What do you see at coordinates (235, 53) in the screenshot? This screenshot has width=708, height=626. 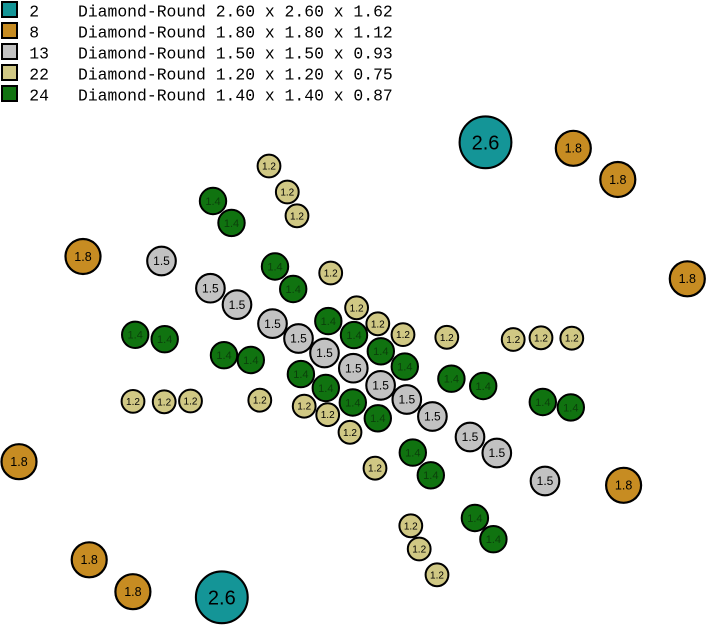 I see `svg-text:Diamond-Round 1.50 x 1.50 x 0.: Diamond-Round 1.50 x 1.50 x 0.93` at bounding box center [235, 53].